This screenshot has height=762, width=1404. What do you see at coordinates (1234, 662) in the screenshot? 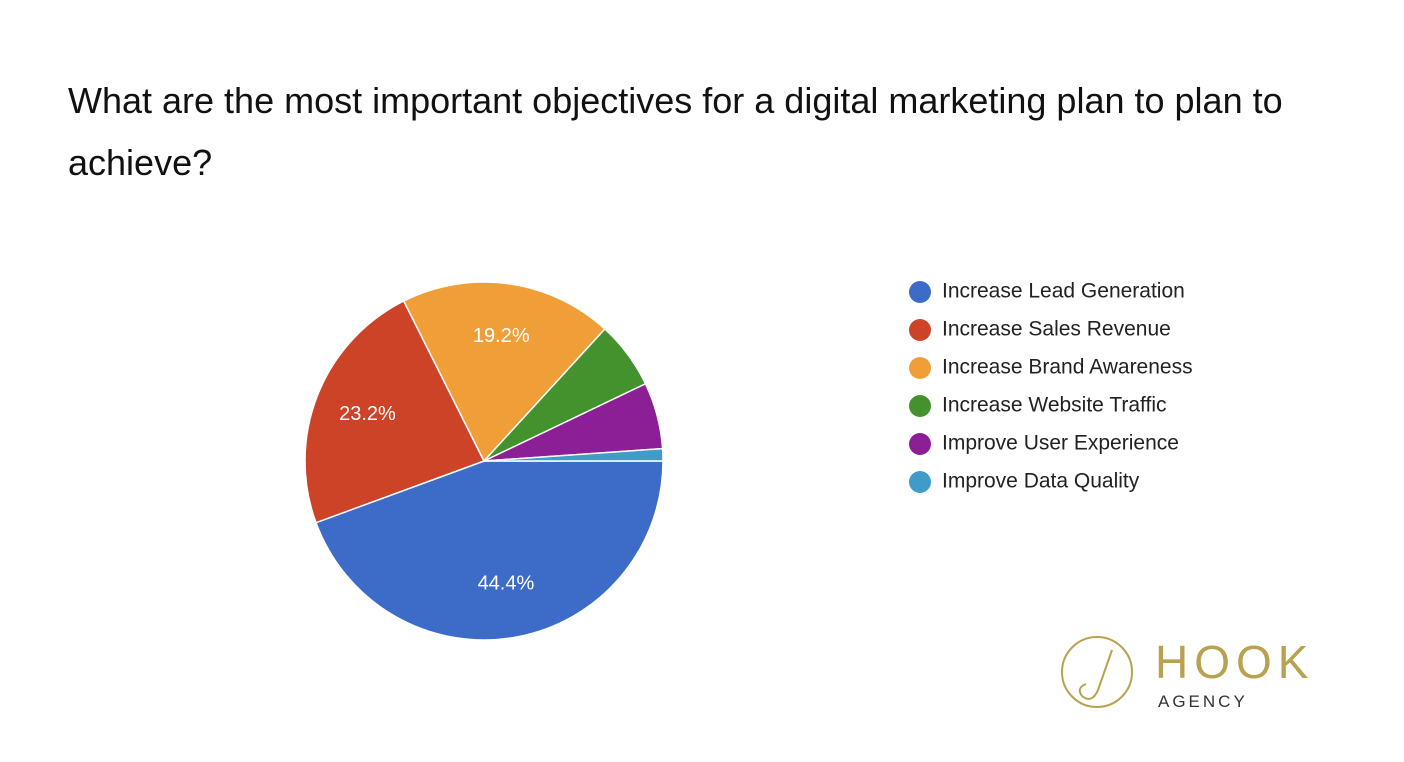
I see `logo-name: HOOK` at bounding box center [1234, 662].